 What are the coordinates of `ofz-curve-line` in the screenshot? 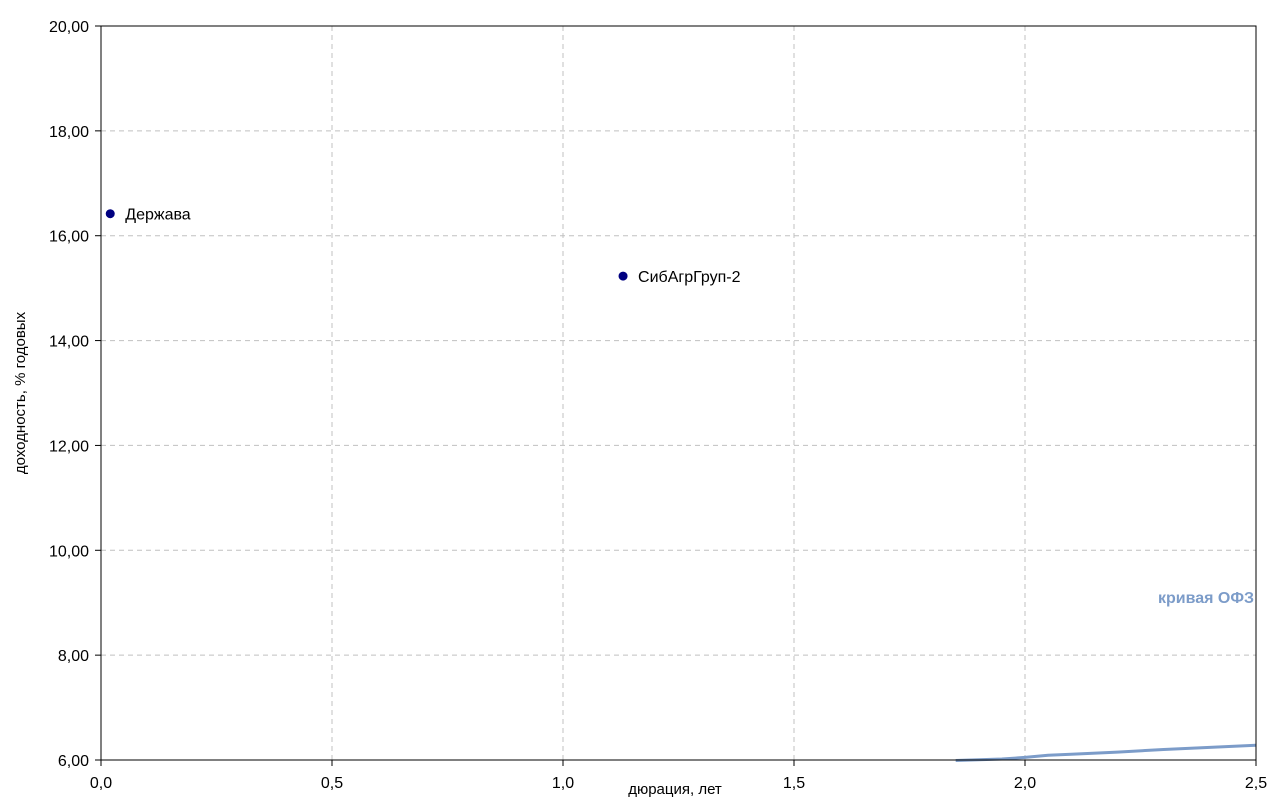 It's located at (1106, 752).